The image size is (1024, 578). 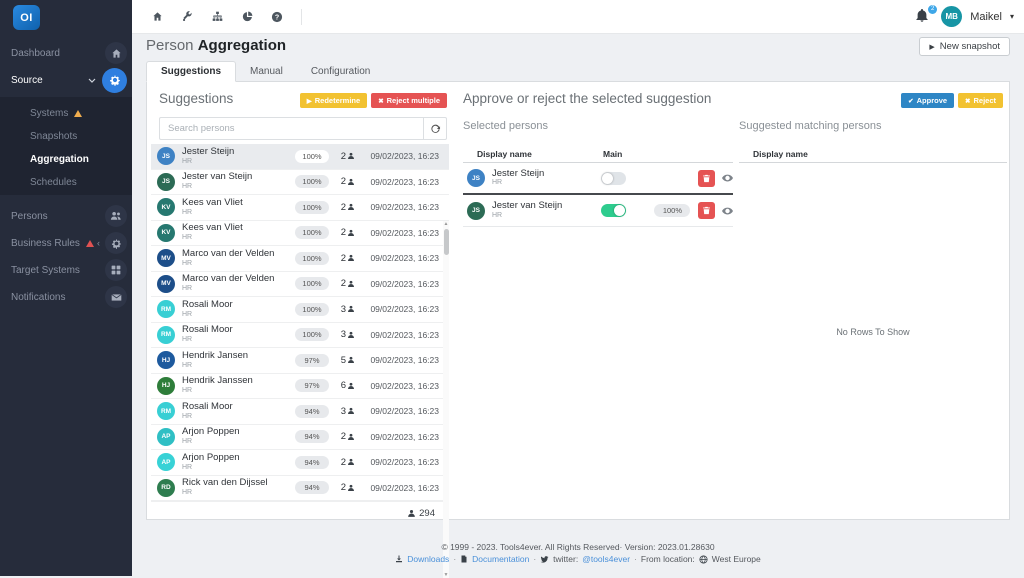 I want to click on refresh-button, so click(x=435, y=128).